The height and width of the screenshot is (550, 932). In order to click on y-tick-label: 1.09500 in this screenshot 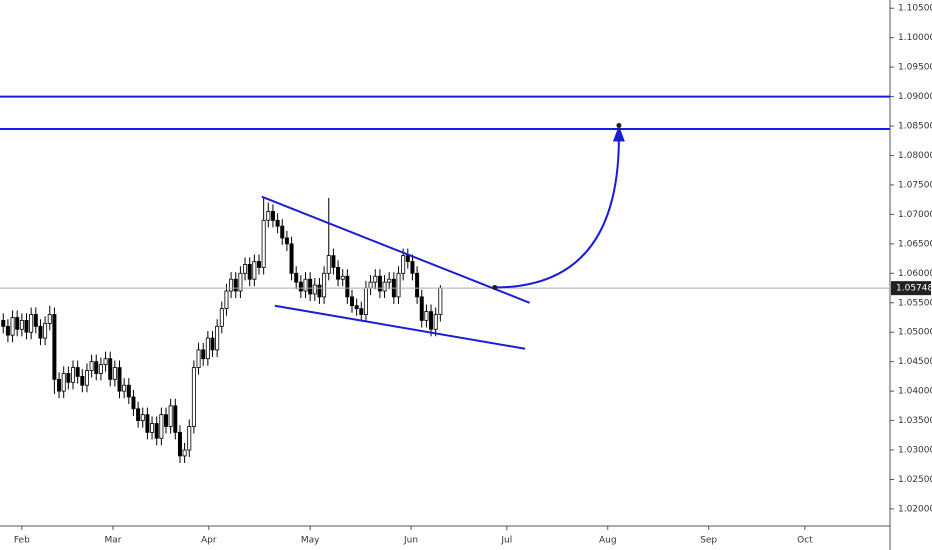, I will do `click(915, 68)`.